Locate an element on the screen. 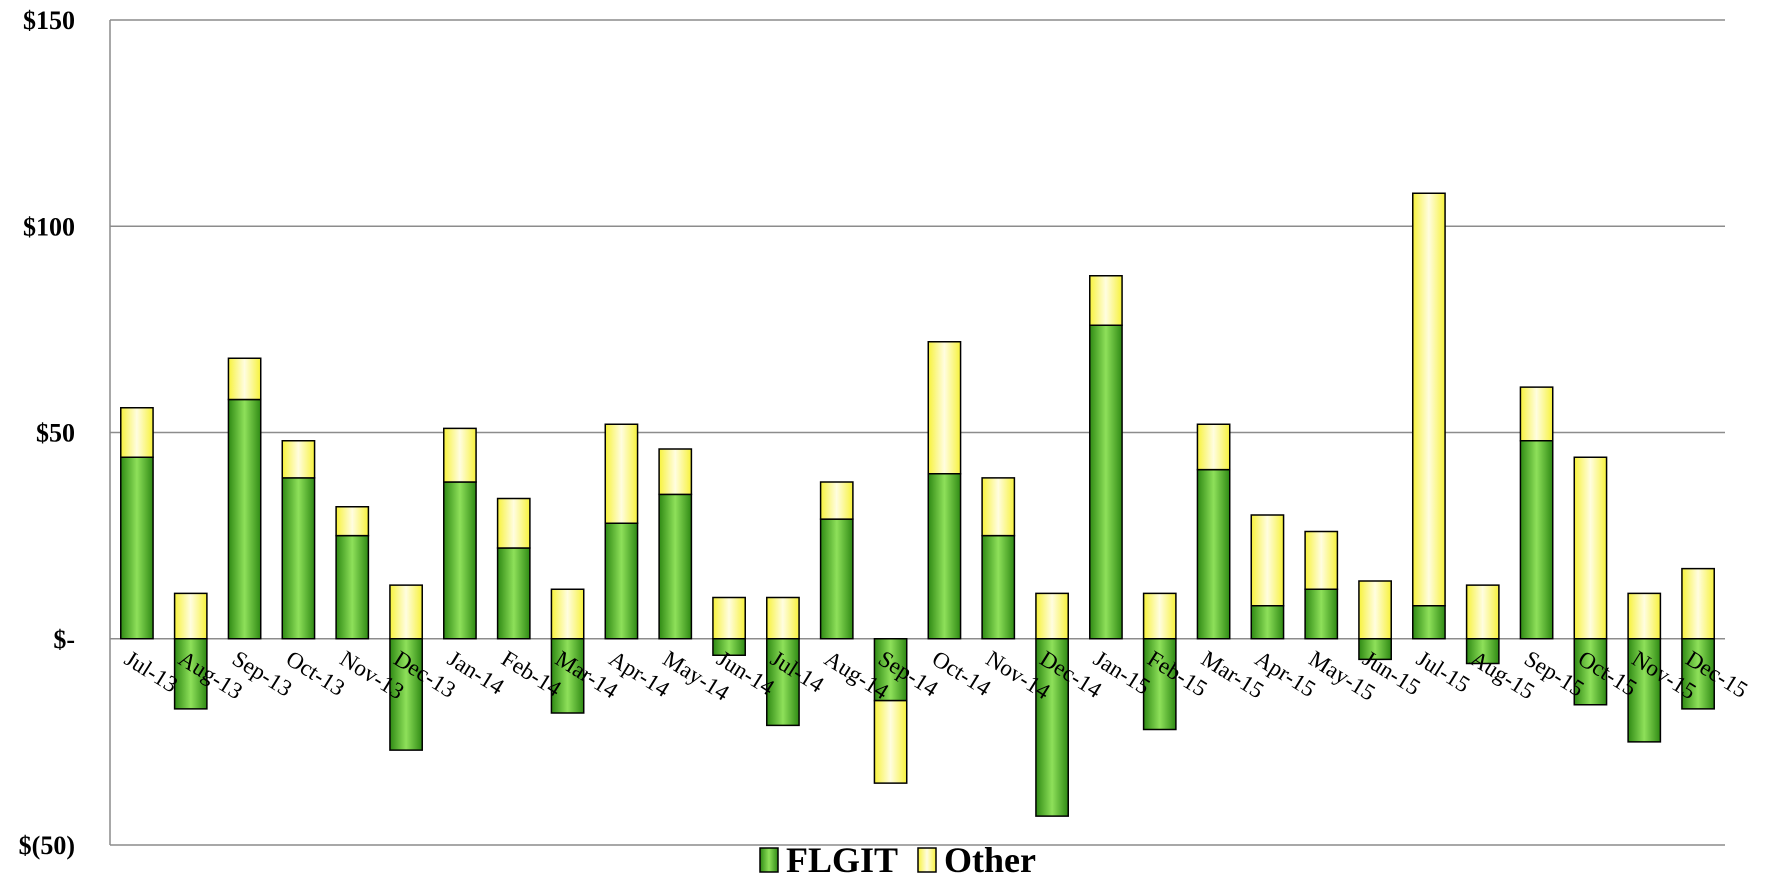  x-tick-label: Jul-15 is located at coordinates (1443, 672).